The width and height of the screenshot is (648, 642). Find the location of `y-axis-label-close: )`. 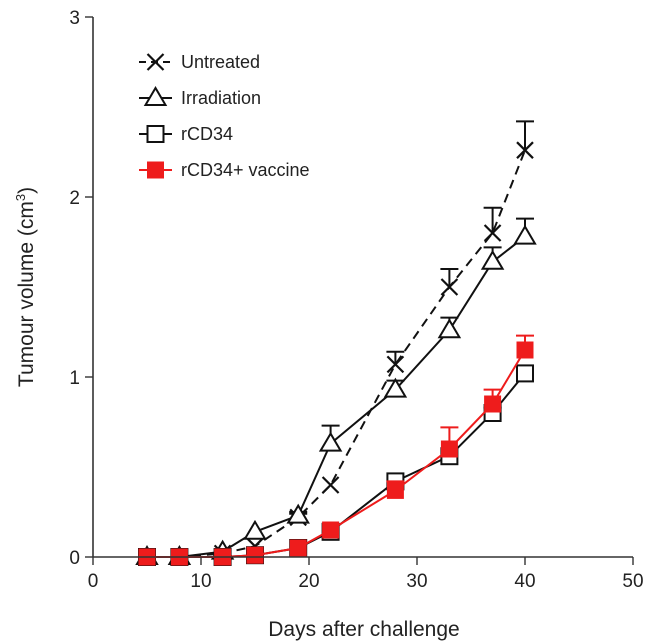

y-axis-label-close: ) is located at coordinates (26, 190).